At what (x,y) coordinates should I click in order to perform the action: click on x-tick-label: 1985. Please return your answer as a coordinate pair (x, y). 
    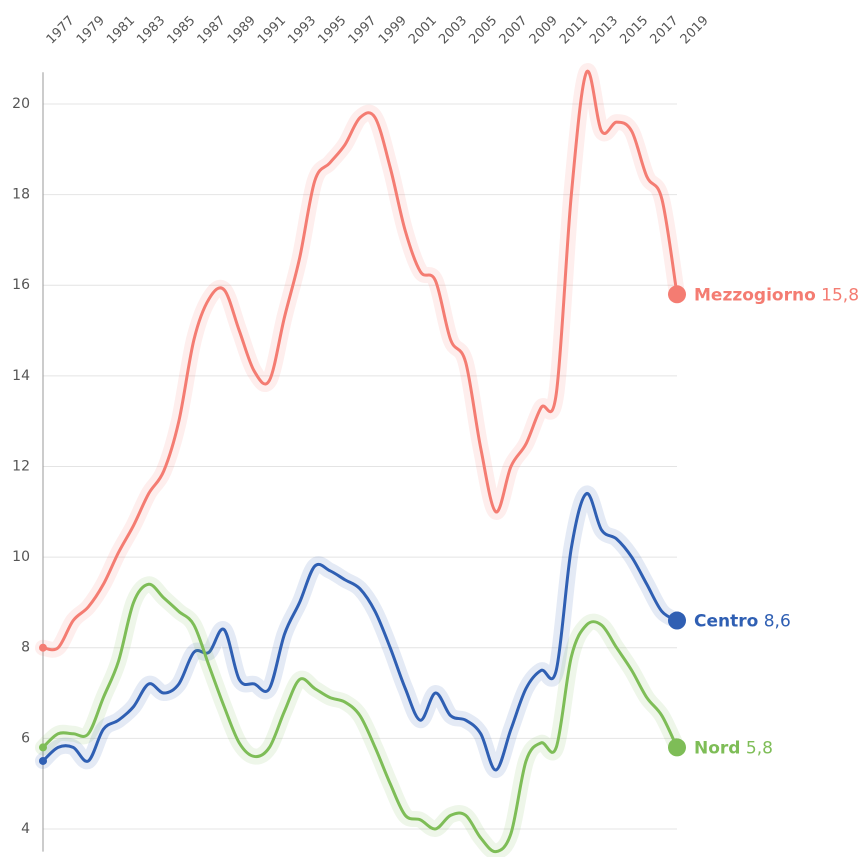
    Looking at the image, I should click on (181, 30).